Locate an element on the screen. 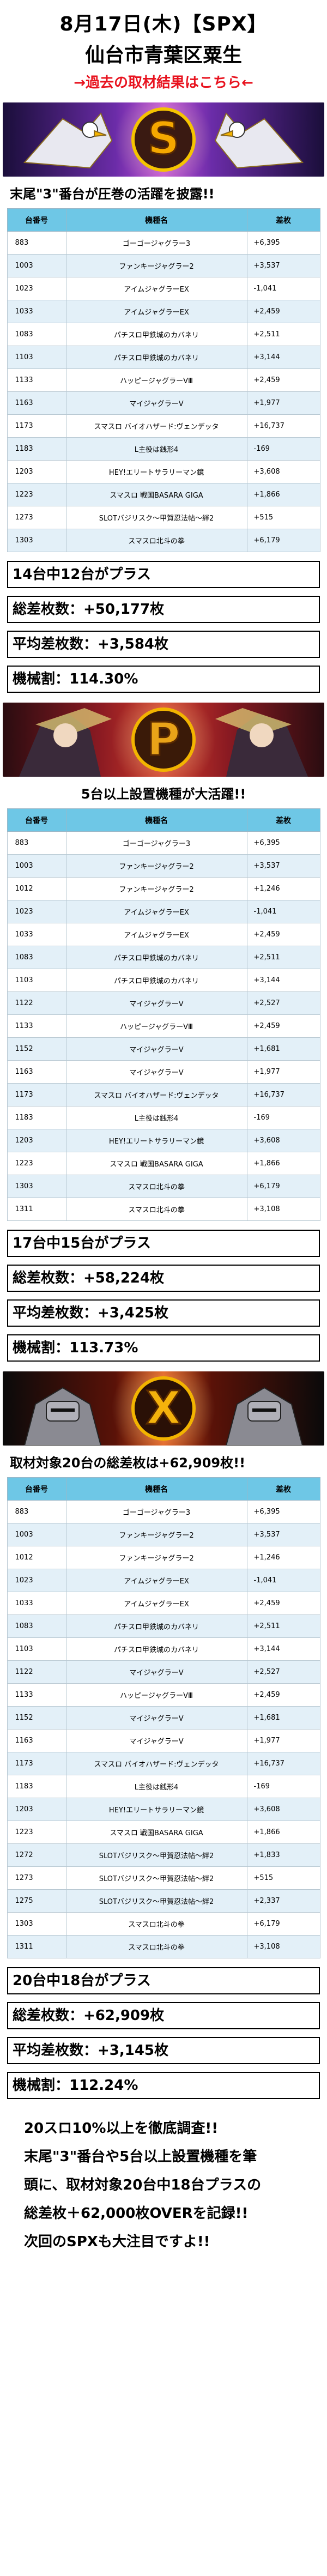  table-row: 1173 スマスロ バイオハザード:ヴェンデッタ +16,737 is located at coordinates (163, 1763).